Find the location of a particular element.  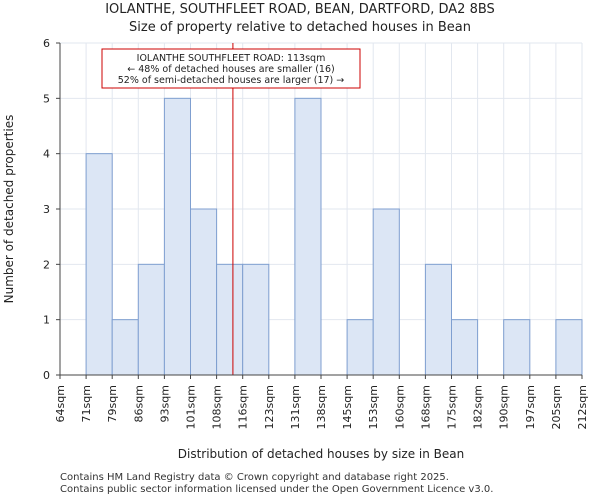

y-tick-label: 4 is located at coordinates (46, 154).